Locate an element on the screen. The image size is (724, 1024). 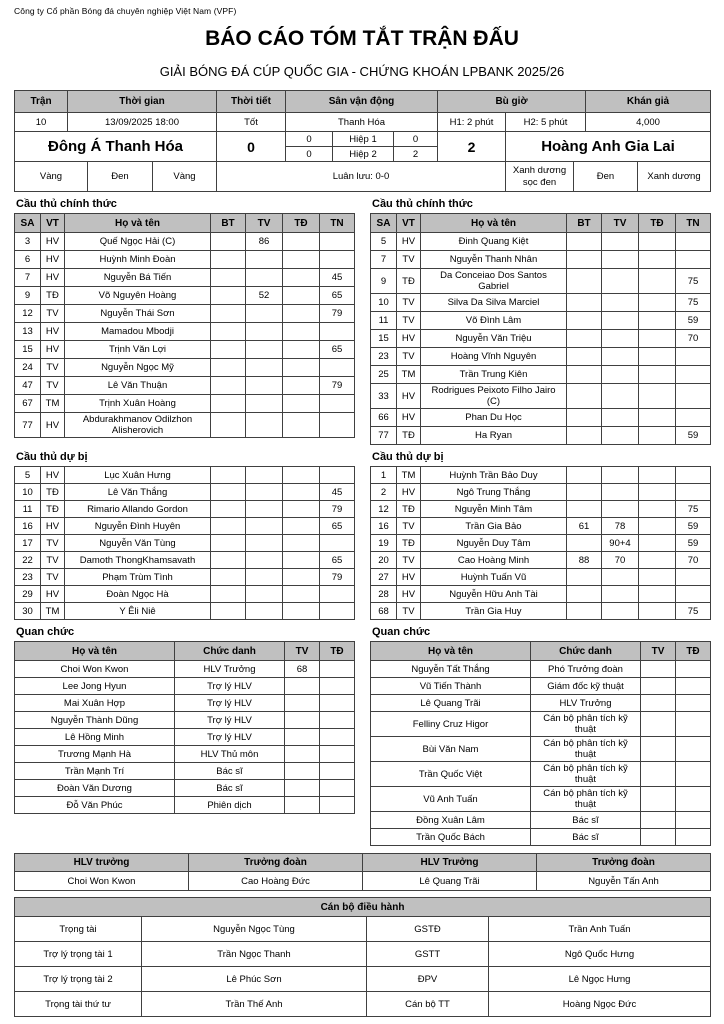
away-officials-title: Quan chức is located at coordinates (401, 632).